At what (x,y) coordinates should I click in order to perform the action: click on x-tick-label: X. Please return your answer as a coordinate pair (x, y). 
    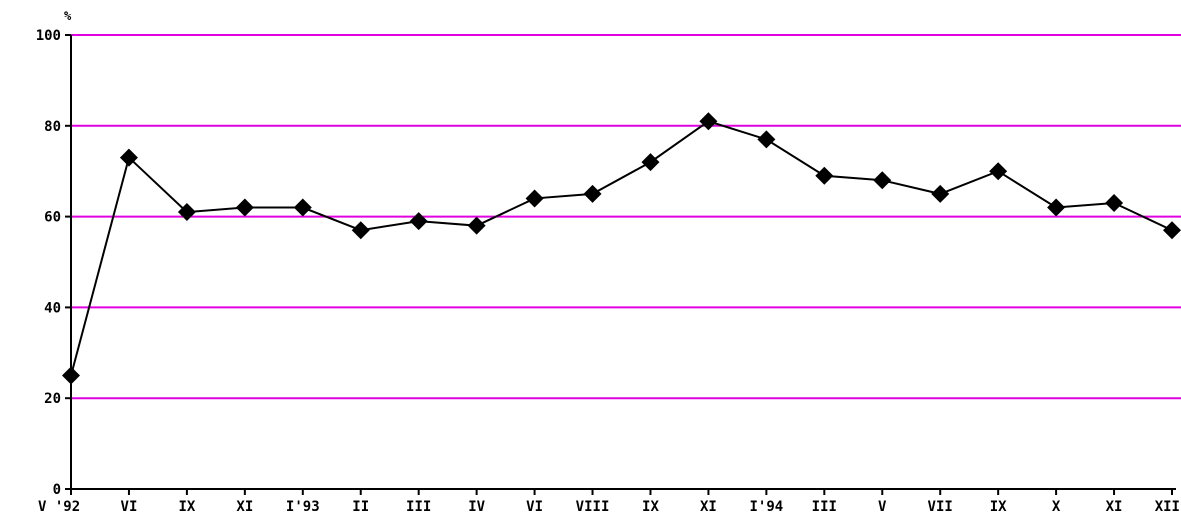
    Looking at the image, I should click on (1056, 507).